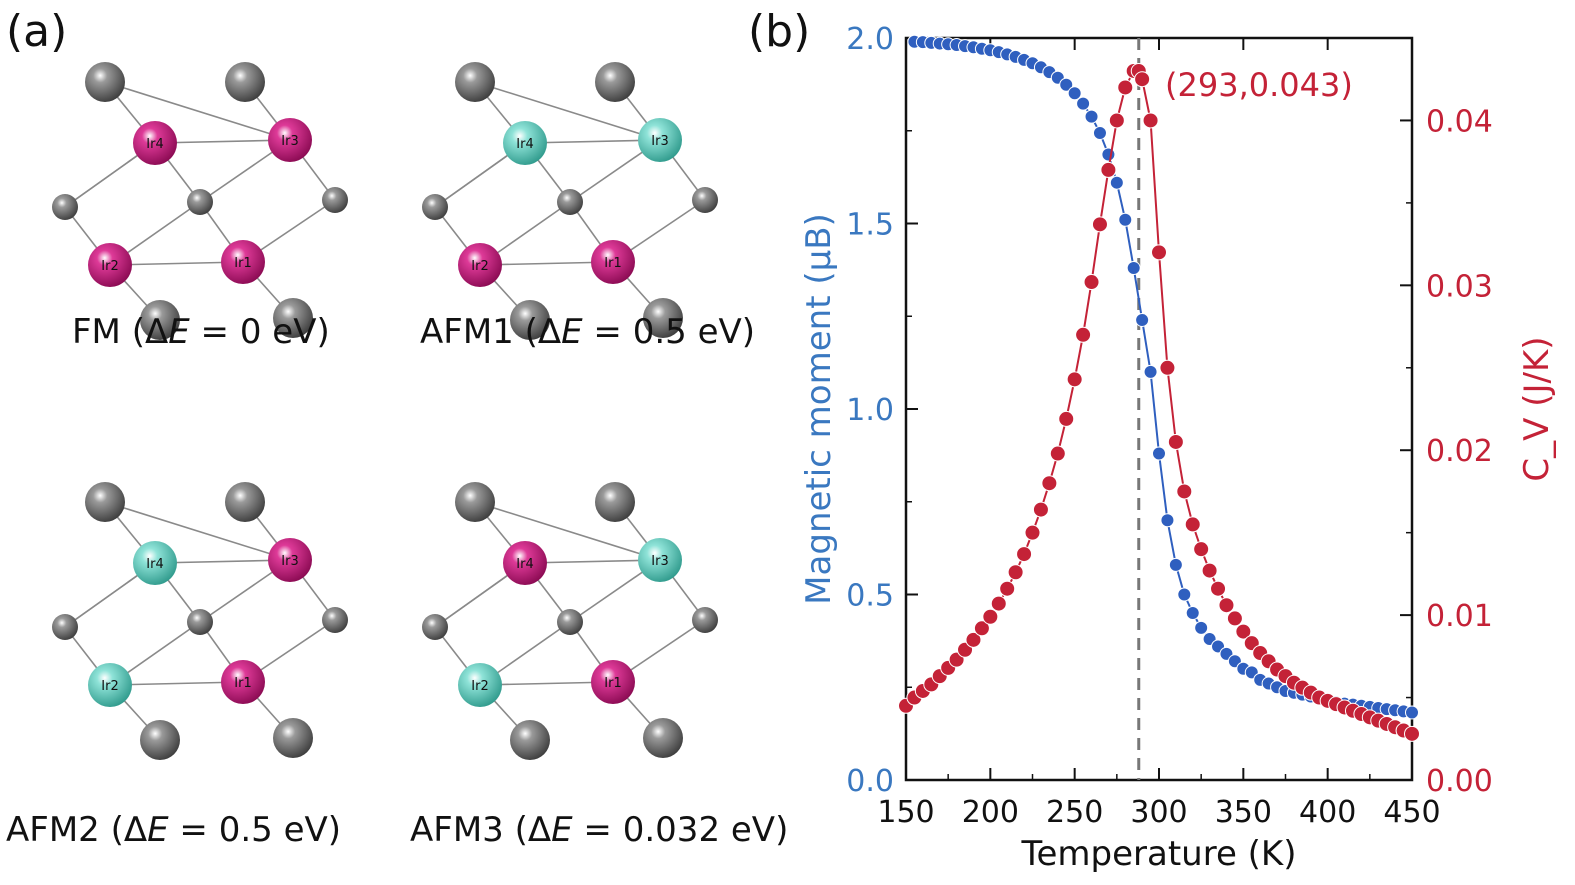 The width and height of the screenshot is (1575, 885). I want to click on structure-fm: Ir1 Ir2 Ir3 Ir4, so click(200, 201).